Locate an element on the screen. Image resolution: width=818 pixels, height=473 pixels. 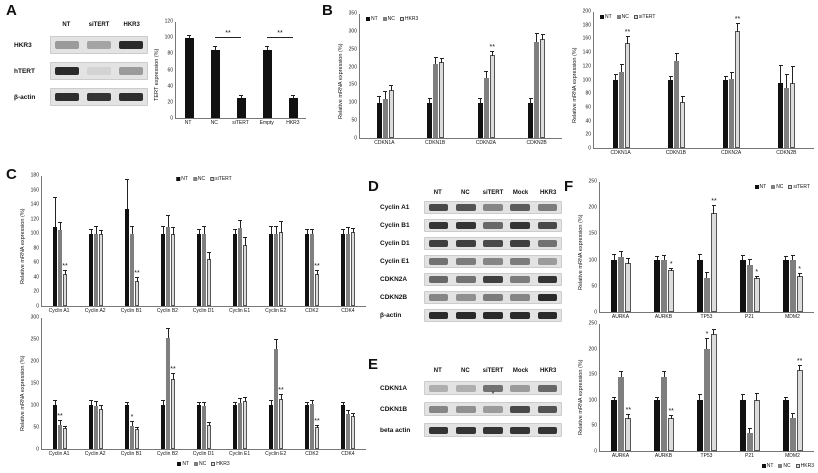
panel-label-e: E is located at coordinates (373, 364).